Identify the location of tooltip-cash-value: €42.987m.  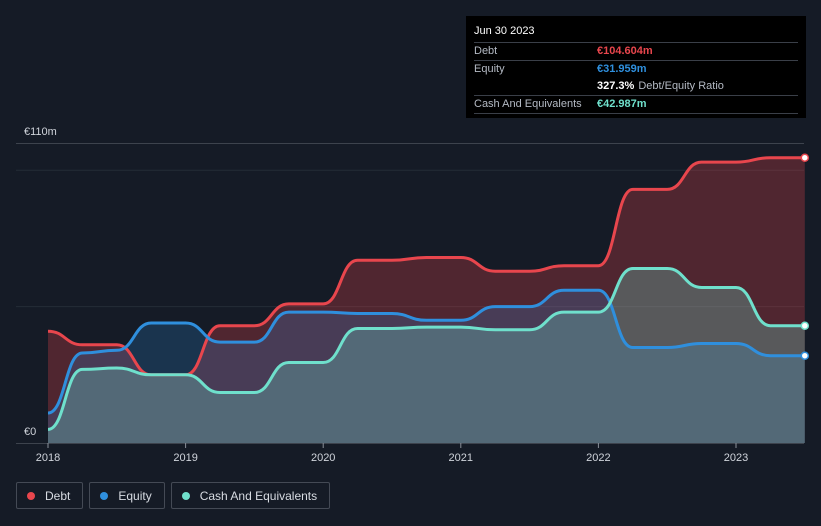
(622, 104).